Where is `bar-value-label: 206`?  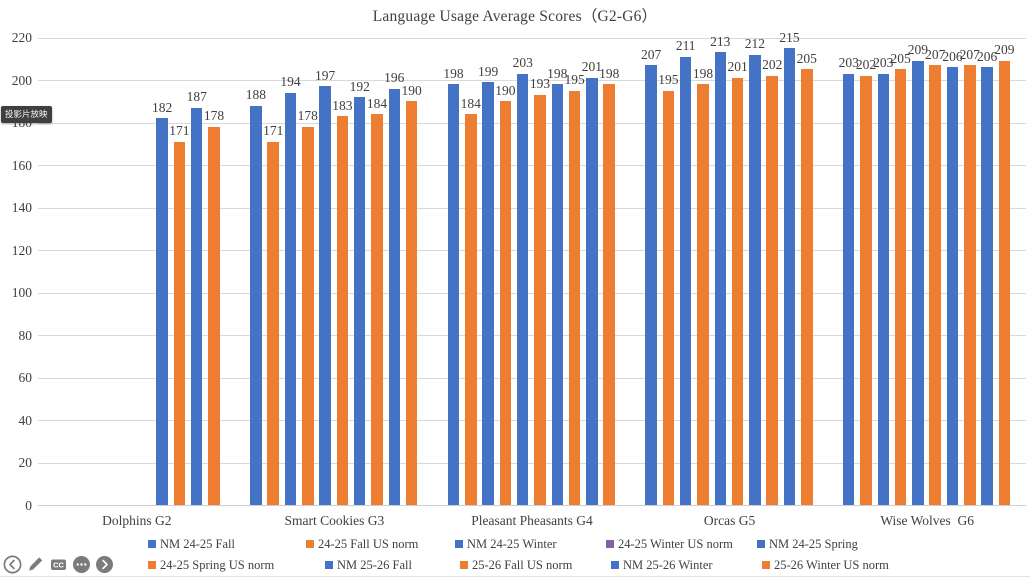
bar-value-label: 206 is located at coordinates (987, 56).